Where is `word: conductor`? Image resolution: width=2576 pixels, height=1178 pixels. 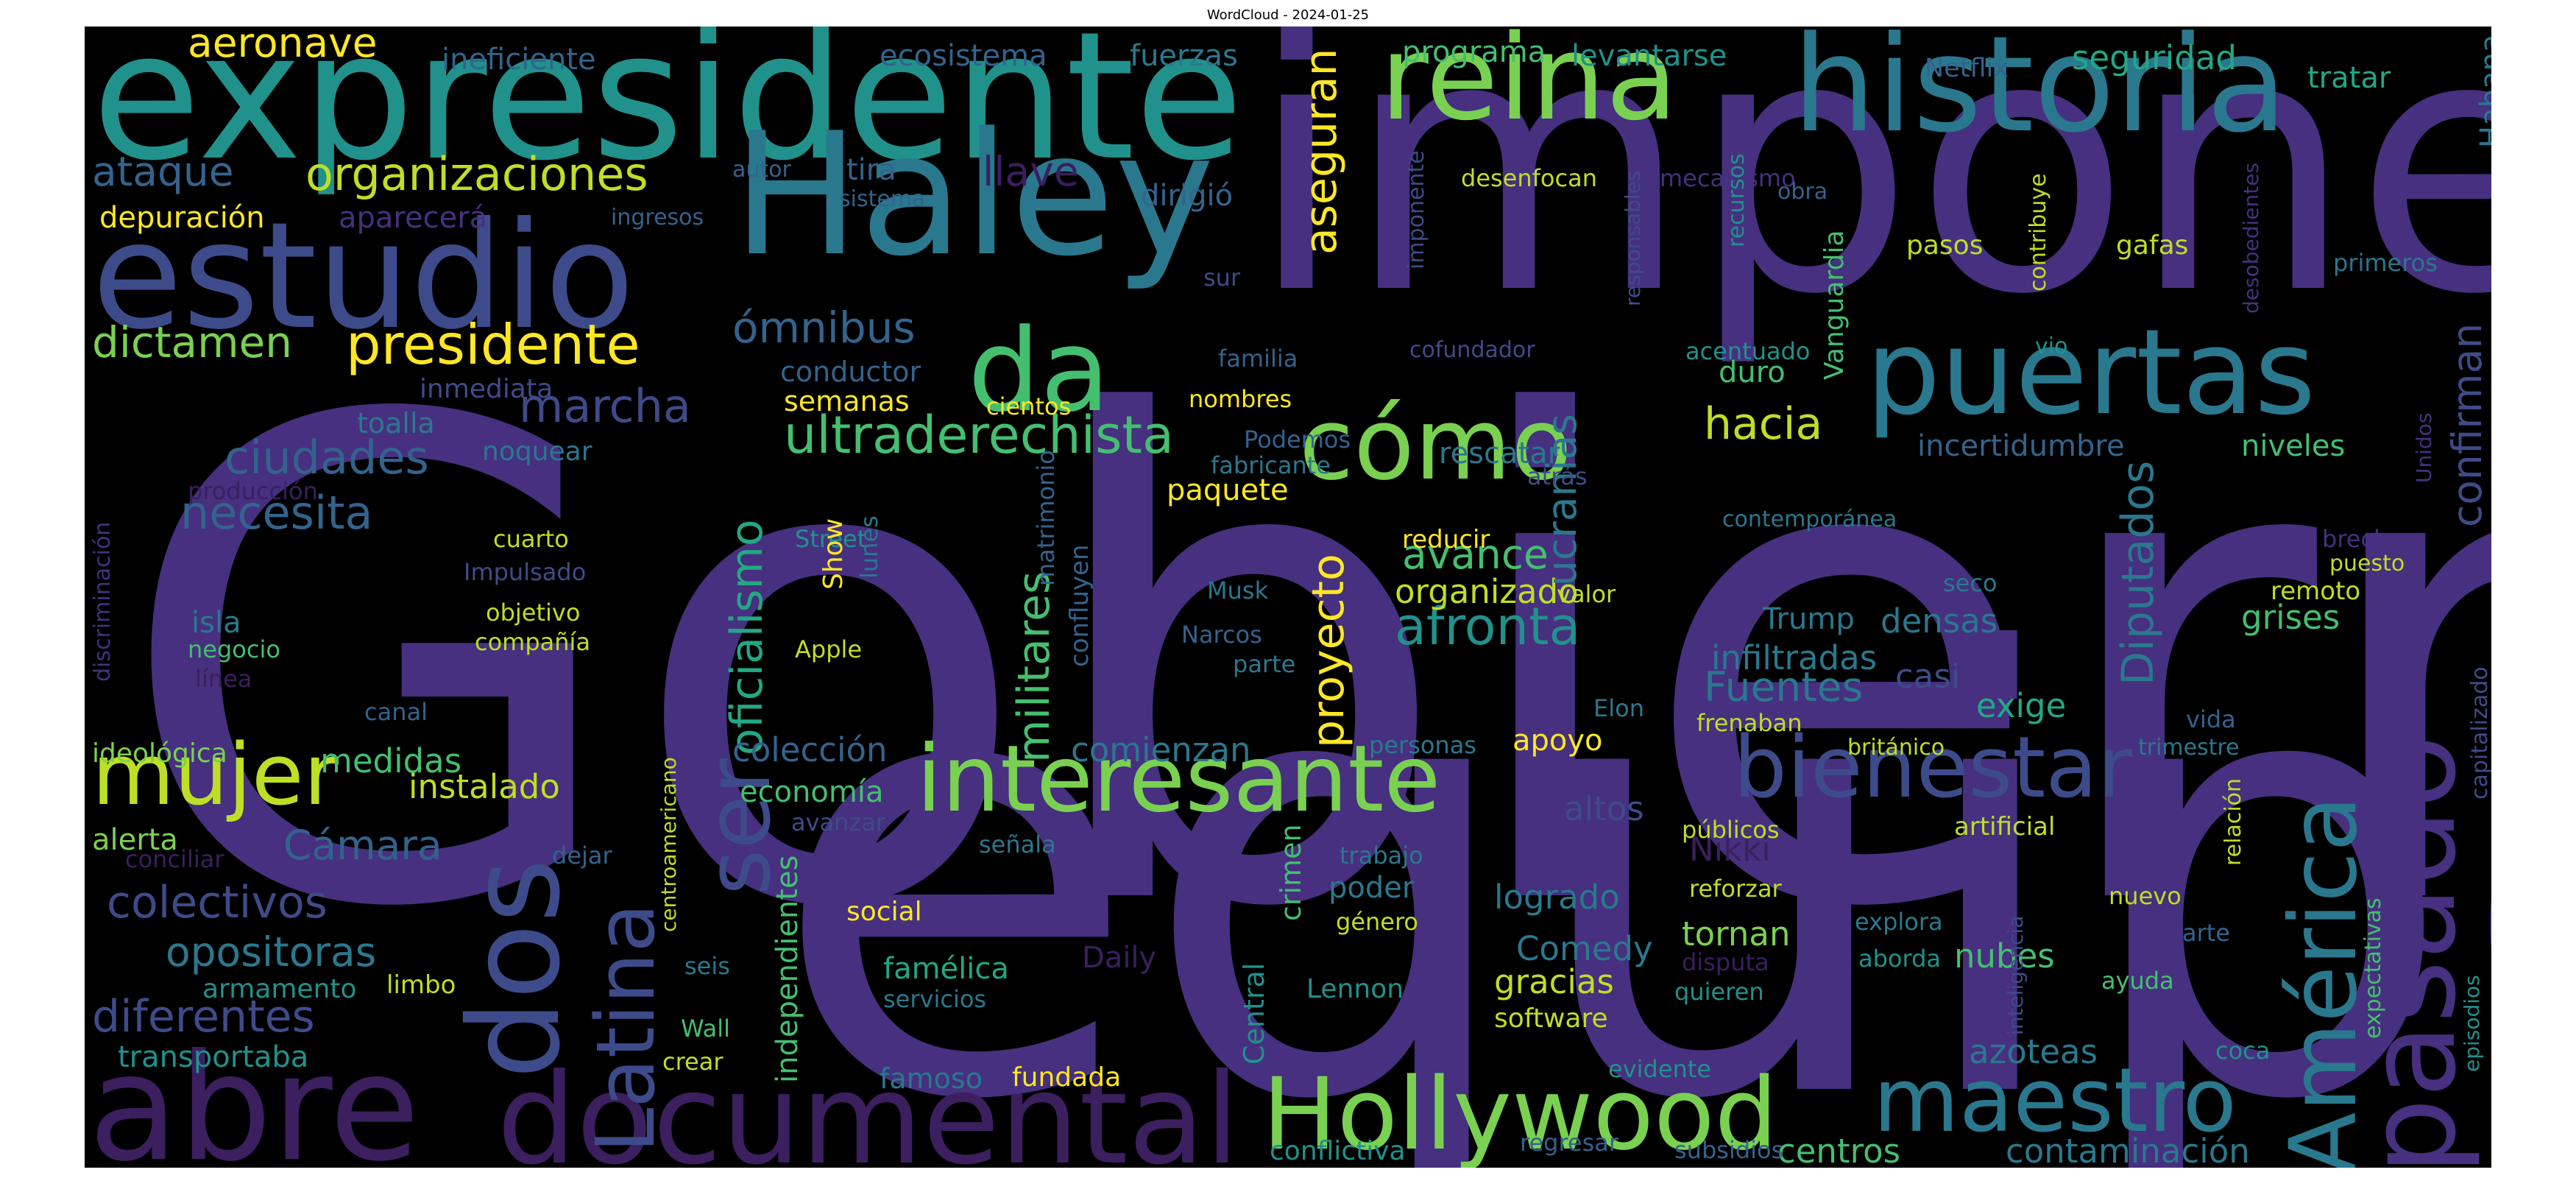
word: conductor is located at coordinates (850, 372).